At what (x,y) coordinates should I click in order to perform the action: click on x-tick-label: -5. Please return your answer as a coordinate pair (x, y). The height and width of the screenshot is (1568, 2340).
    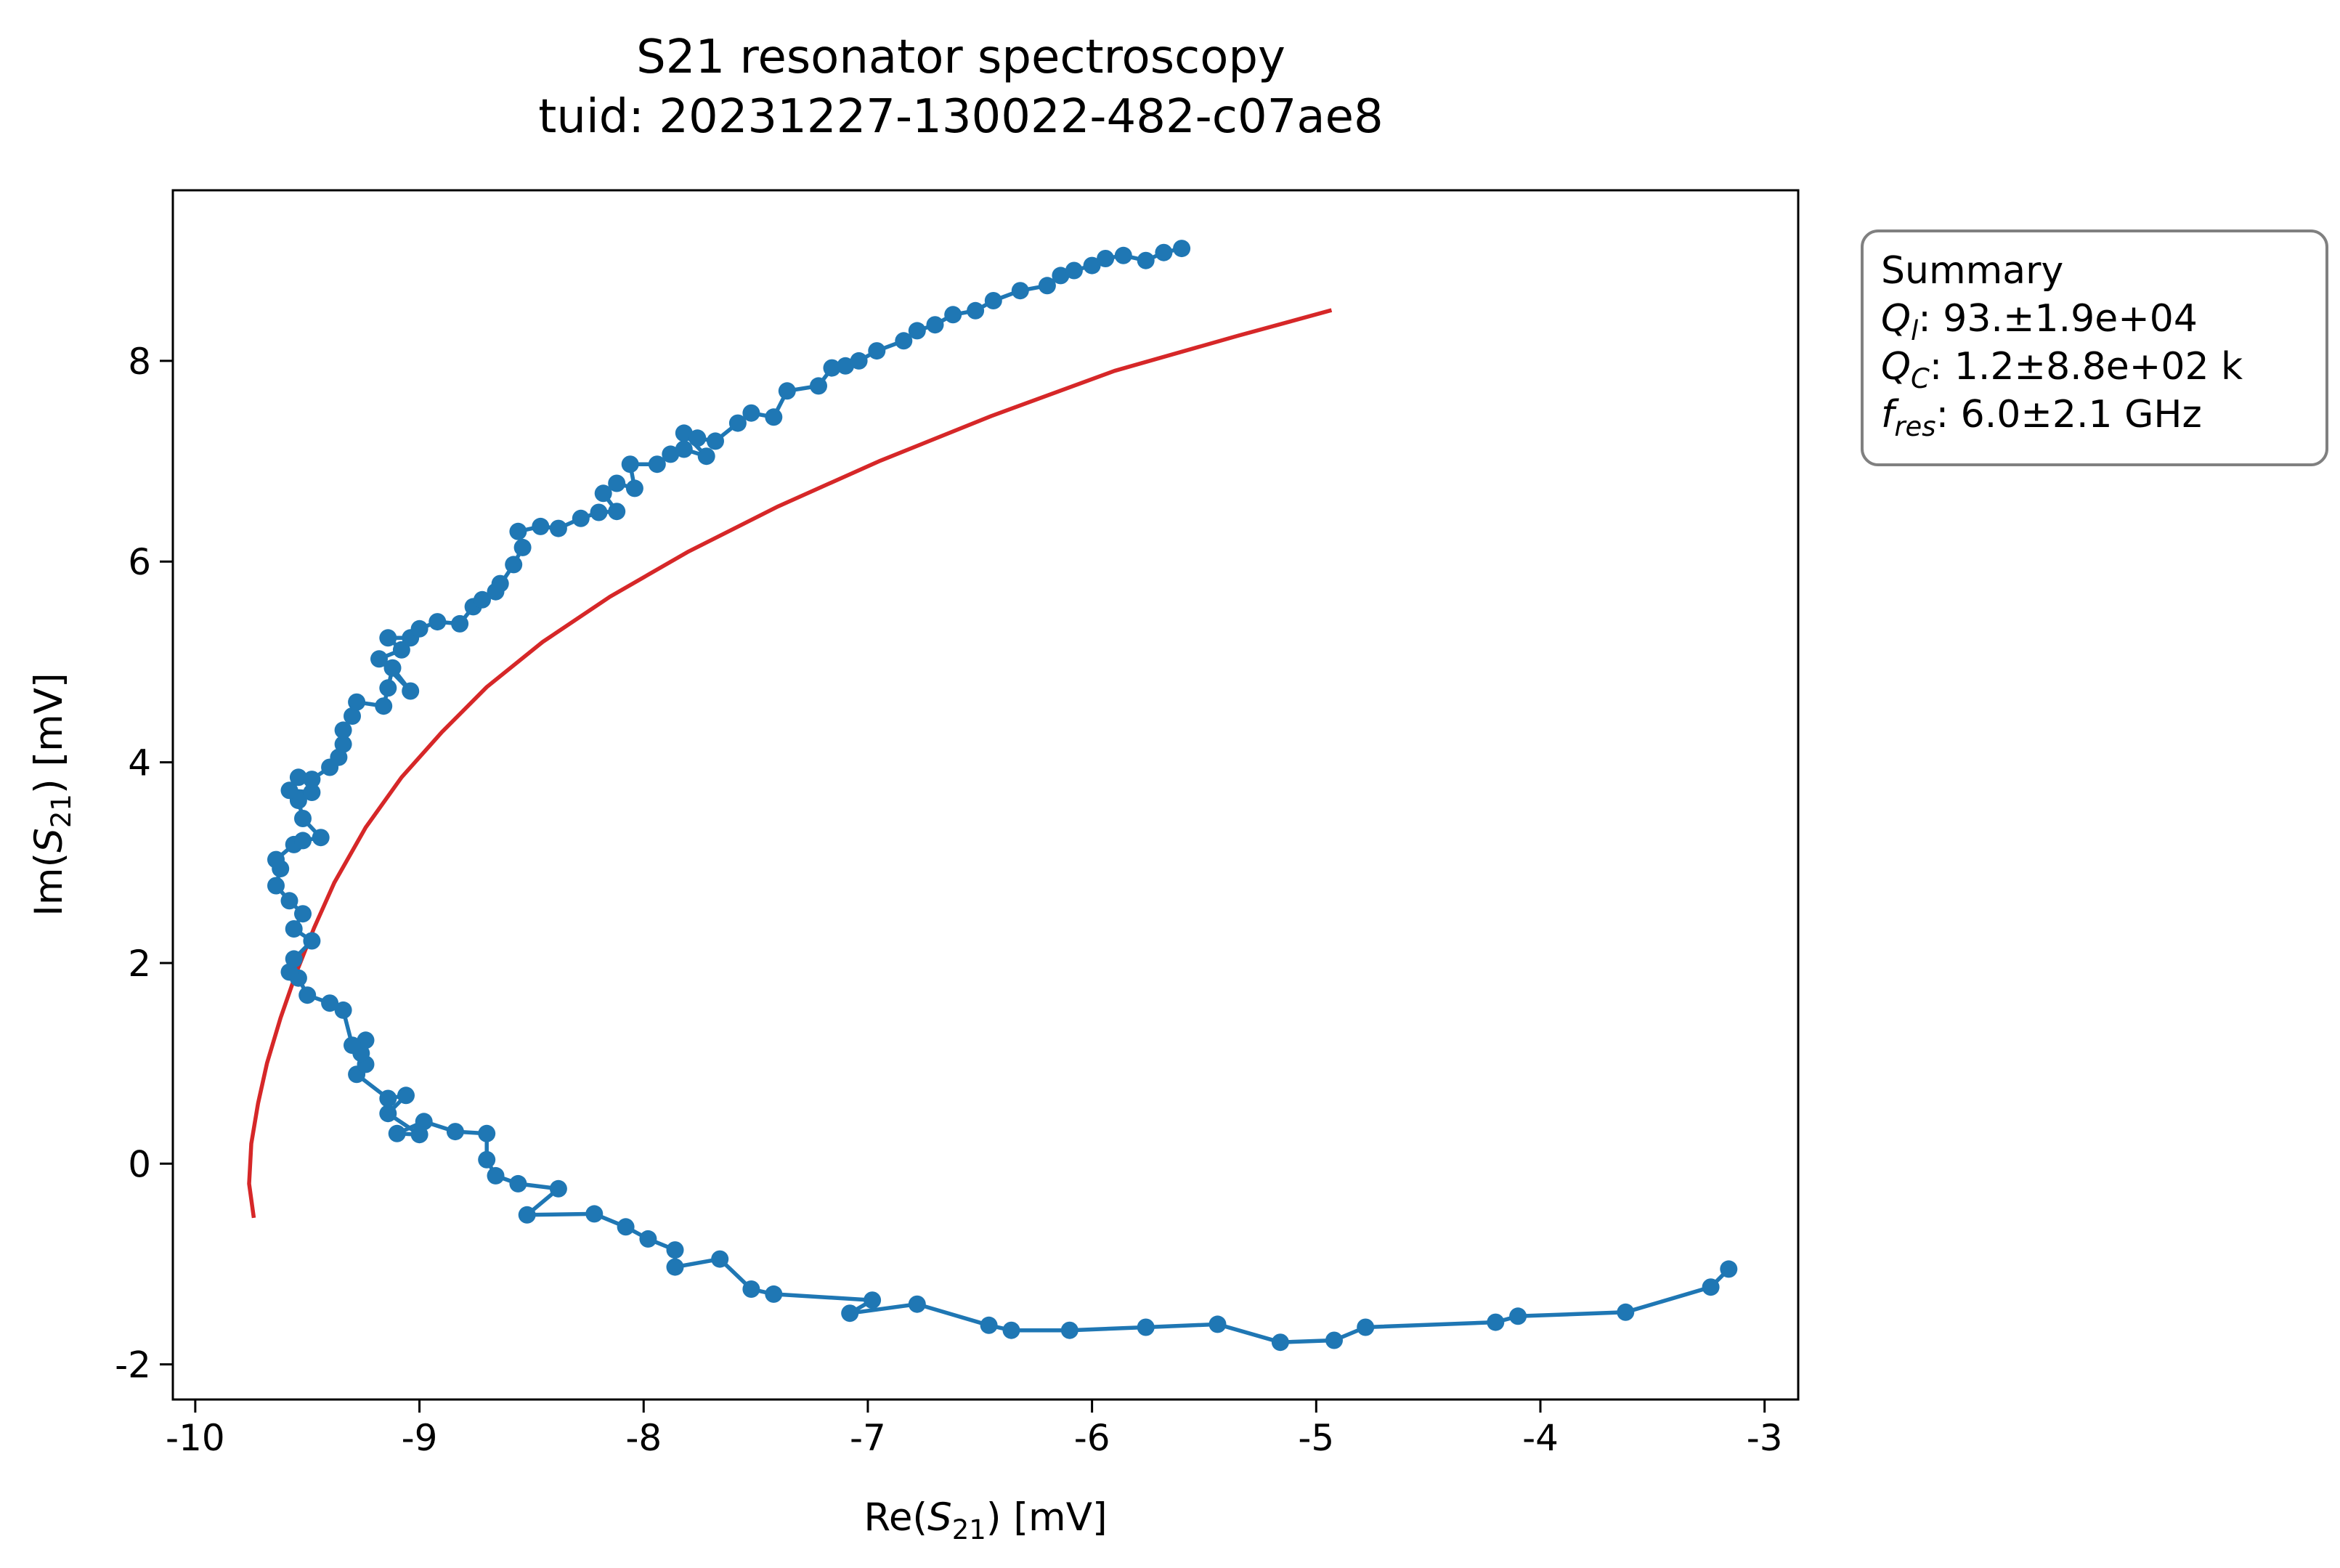
    Looking at the image, I should click on (1316, 1438).